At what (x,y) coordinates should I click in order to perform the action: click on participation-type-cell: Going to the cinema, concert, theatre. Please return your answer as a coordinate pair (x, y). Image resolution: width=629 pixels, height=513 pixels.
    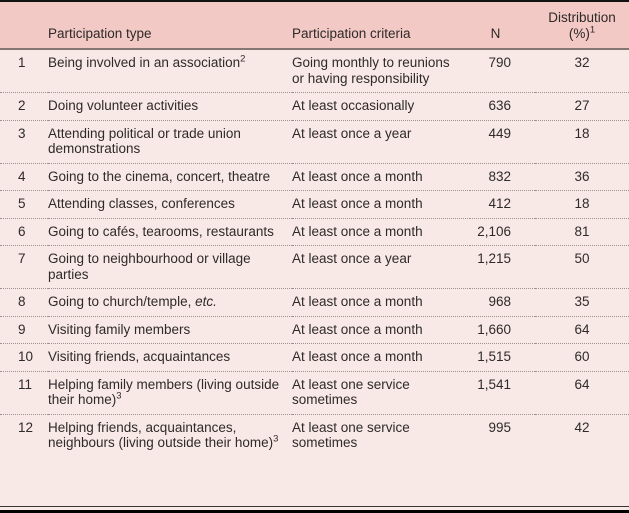
    Looking at the image, I should click on (170, 177).